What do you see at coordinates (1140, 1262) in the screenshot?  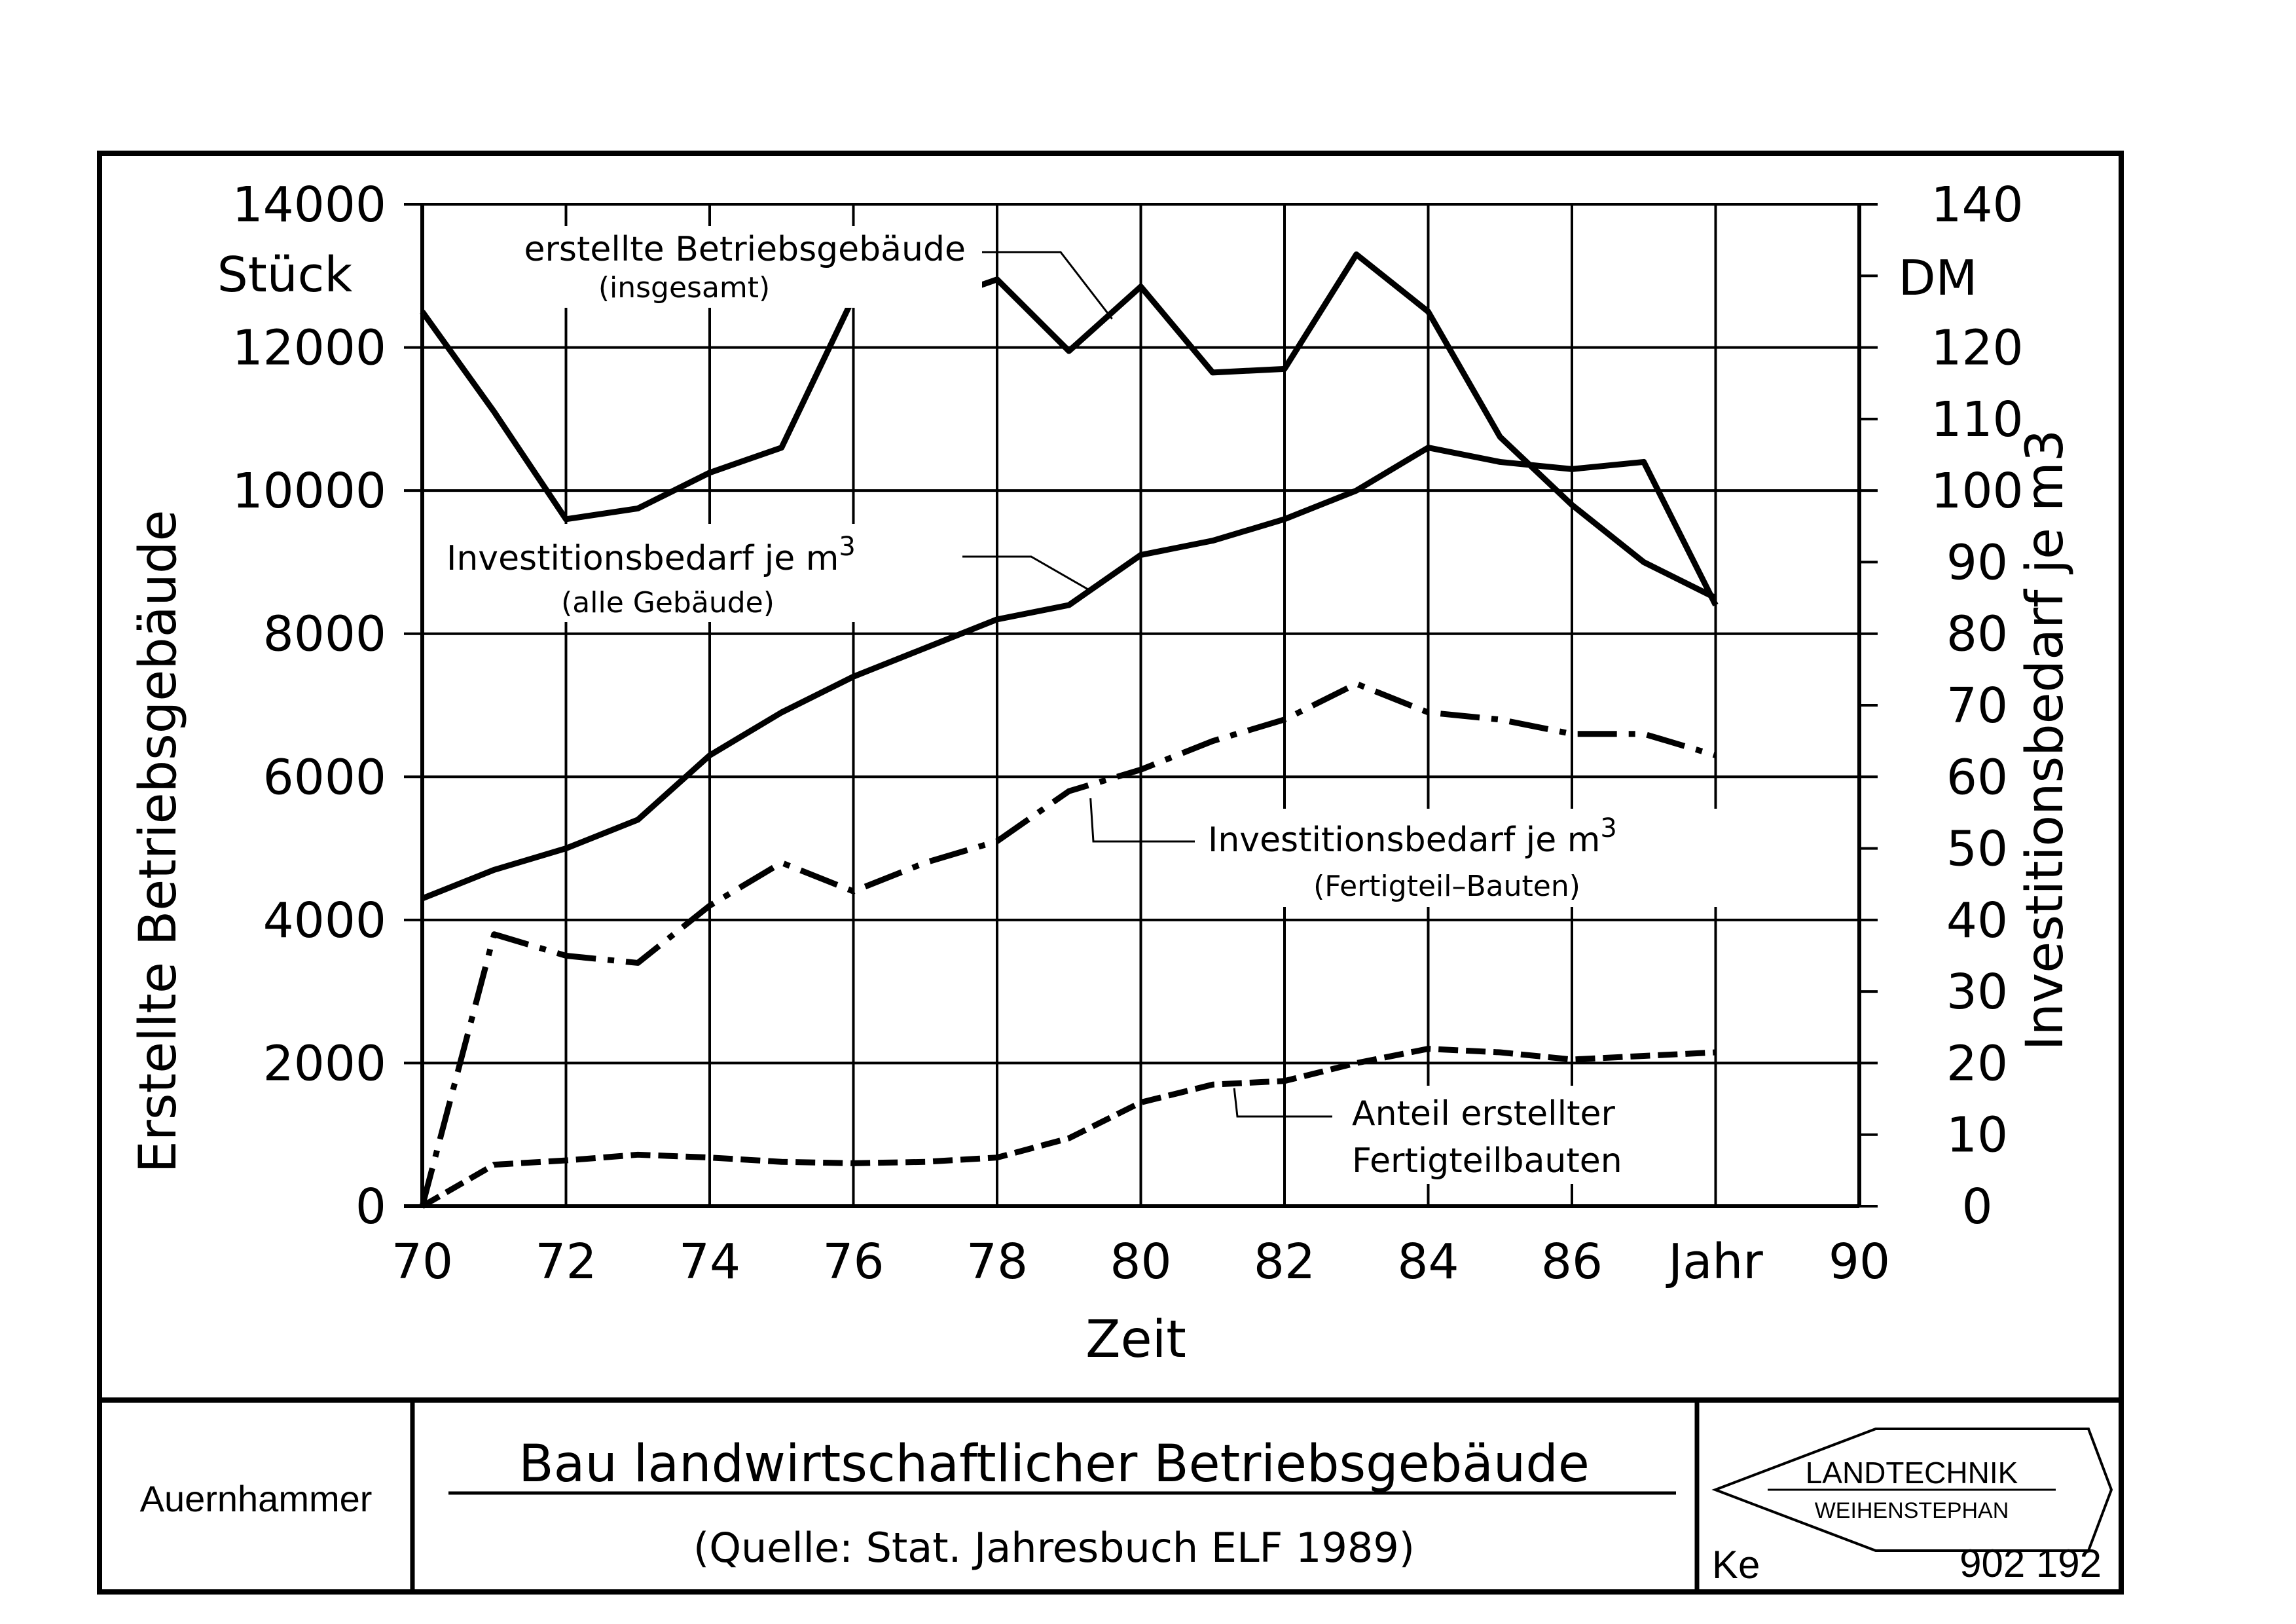 I see `x-tick-label: 80` at bounding box center [1140, 1262].